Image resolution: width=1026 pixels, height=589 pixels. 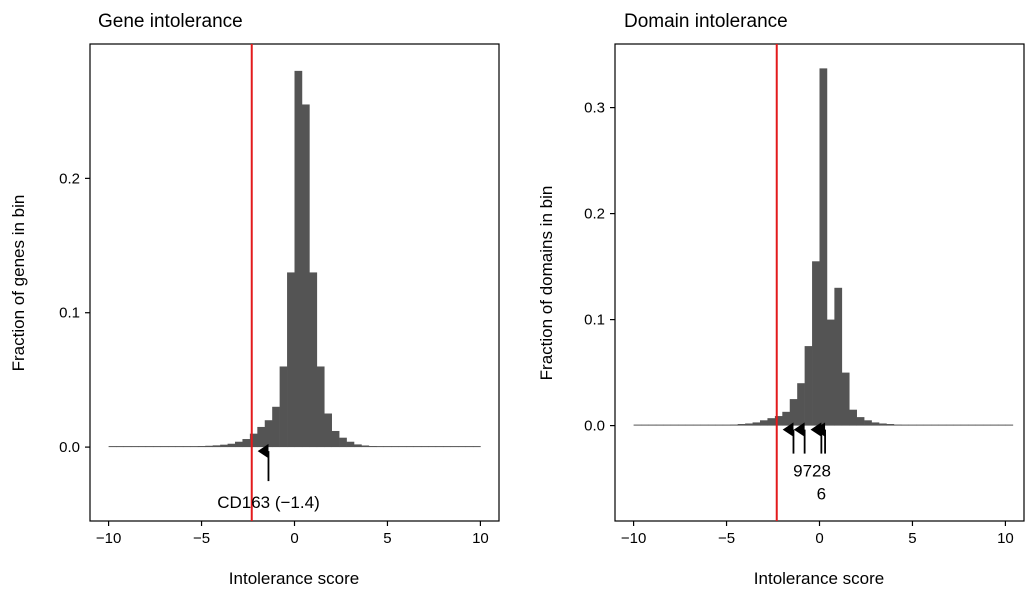 I want to click on y-tick-label: 0.2, so click(x=594, y=214).